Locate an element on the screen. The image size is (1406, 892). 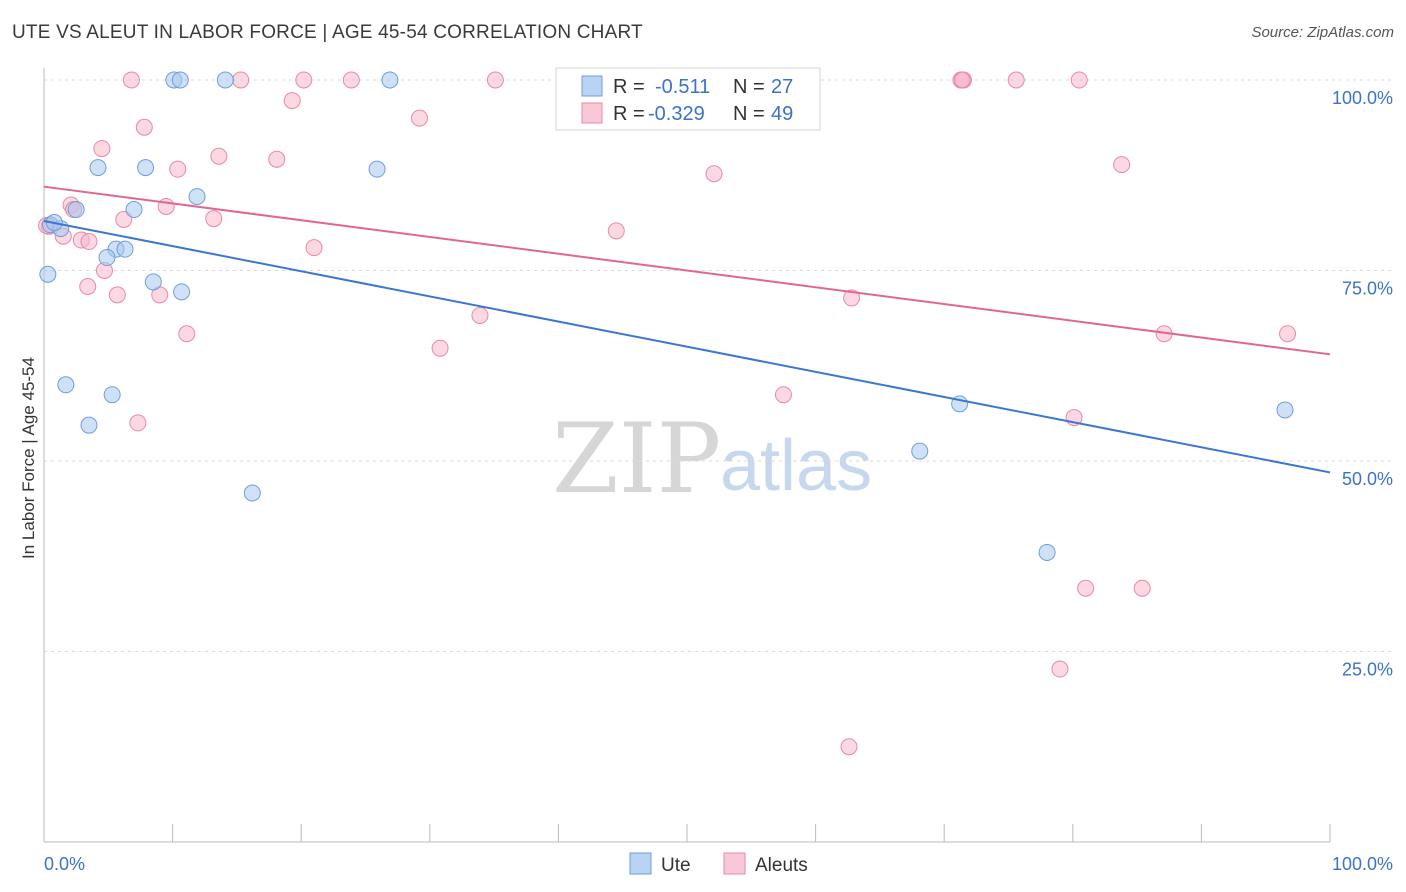
watermark-atlas: atlas is located at coordinates (796, 466).